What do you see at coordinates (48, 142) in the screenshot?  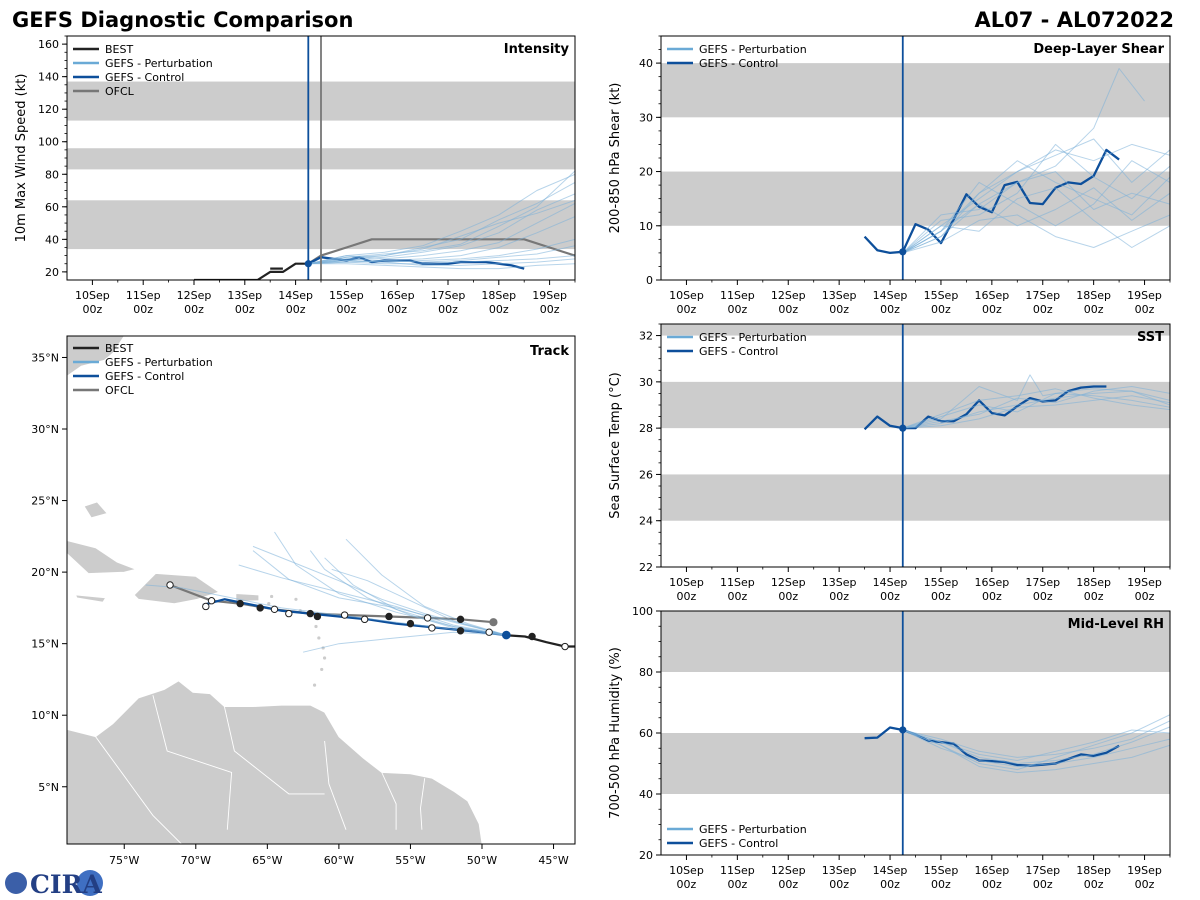 I see `intensity-ytick-label: 100` at bounding box center [48, 142].